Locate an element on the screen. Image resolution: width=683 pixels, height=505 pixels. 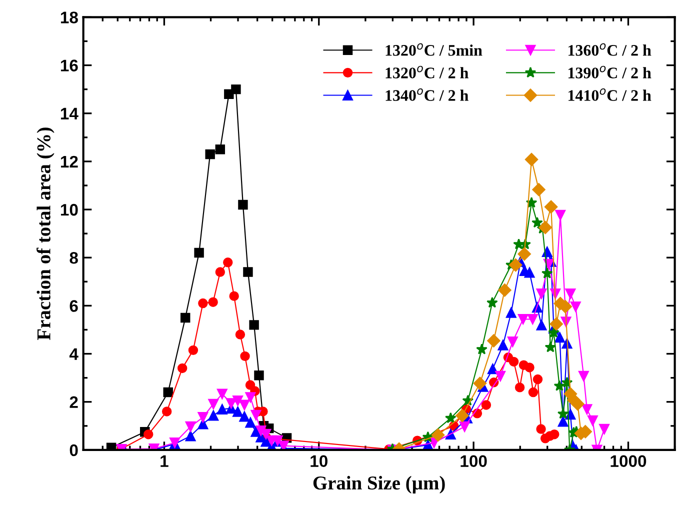
legend-label: 1320$^{o}$C / 2 h is located at coordinates (427, 72).